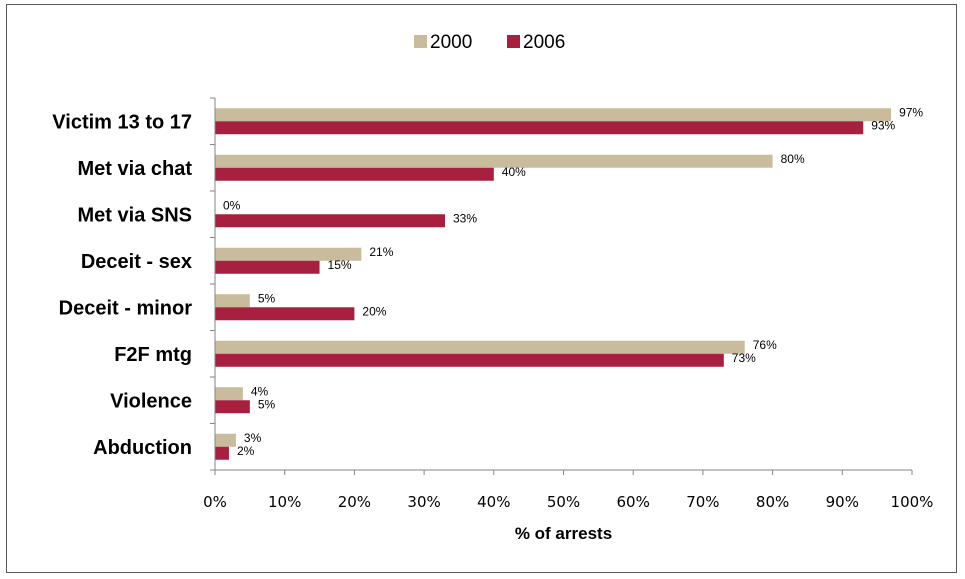 Image resolution: width=965 pixels, height=579 pixels. I want to click on data-label-2000-3: 21%, so click(381, 252).